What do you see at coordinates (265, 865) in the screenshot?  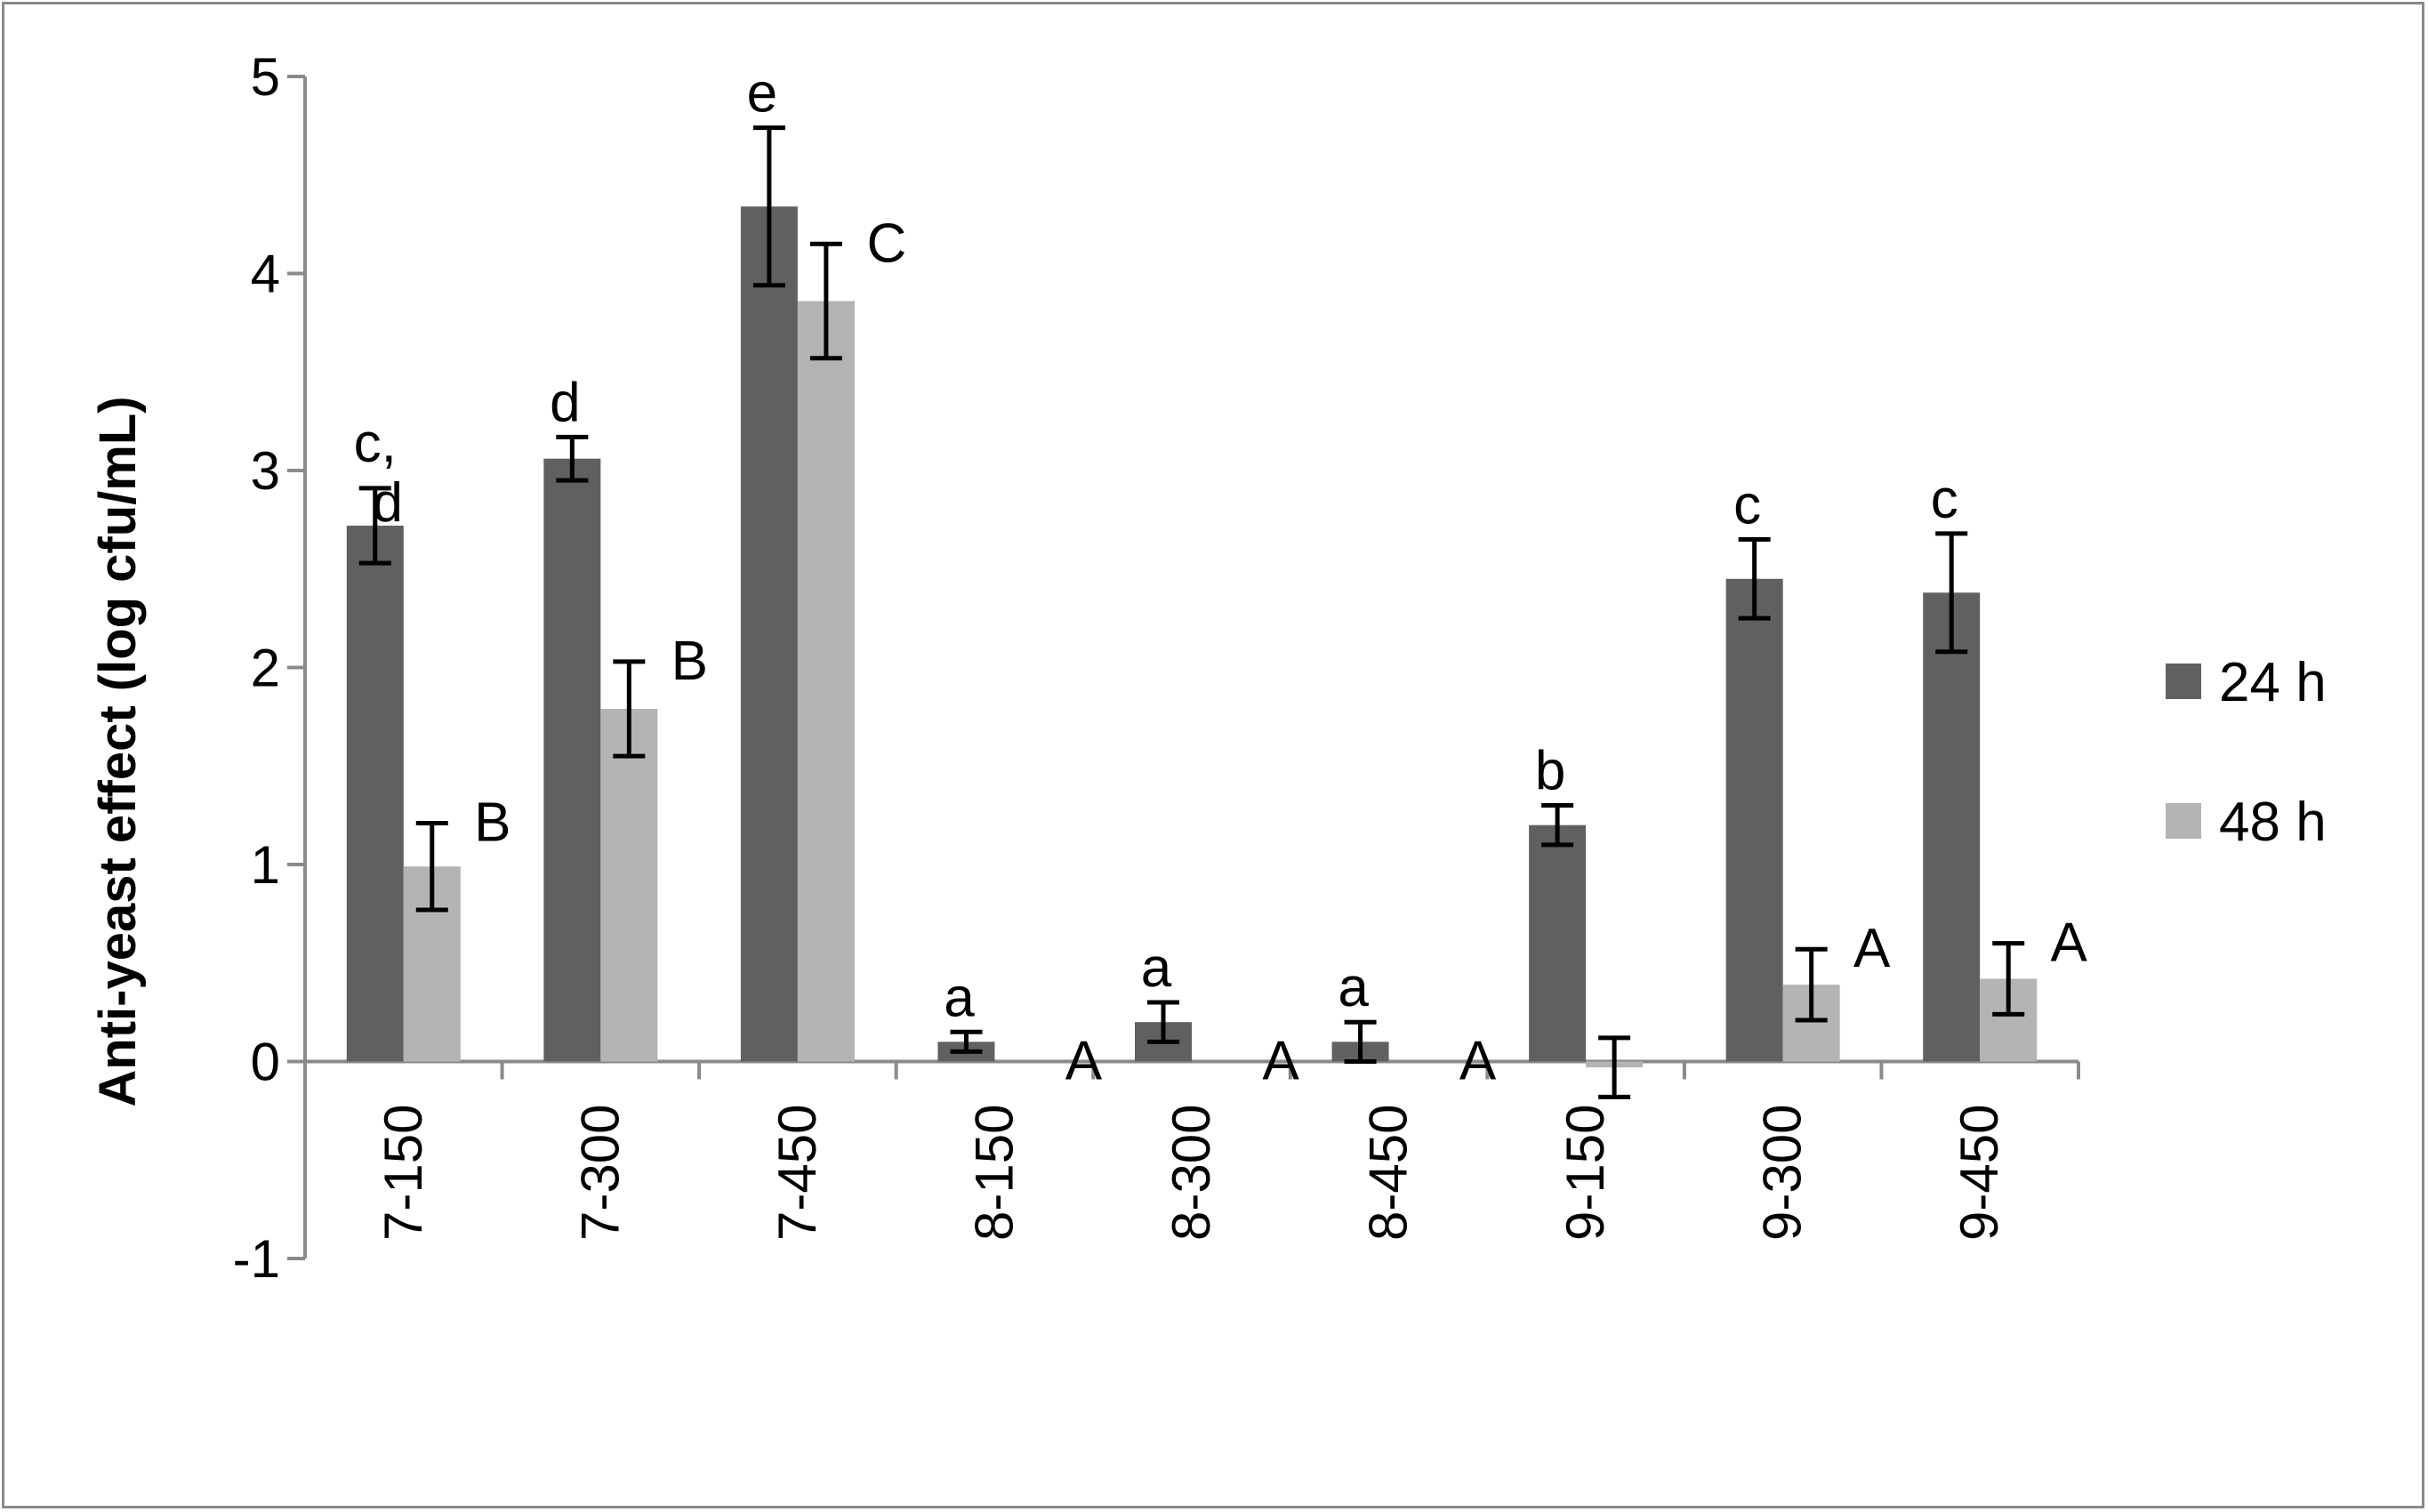 I see `y-tick-label: 1` at bounding box center [265, 865].